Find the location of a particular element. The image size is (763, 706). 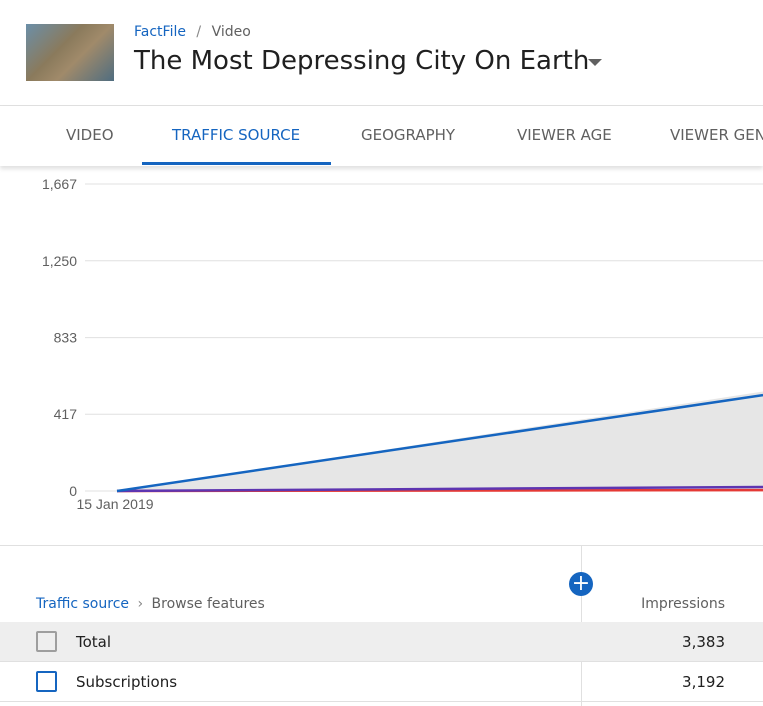

thumbnail is located at coordinates (70, 52).